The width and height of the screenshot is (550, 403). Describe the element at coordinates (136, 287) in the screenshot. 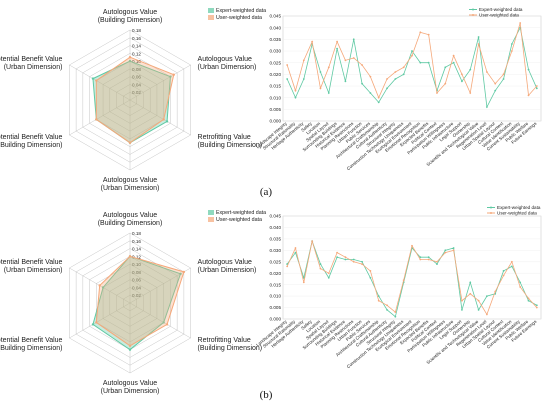

I see `radar-tick-label: 0.04` at that location.